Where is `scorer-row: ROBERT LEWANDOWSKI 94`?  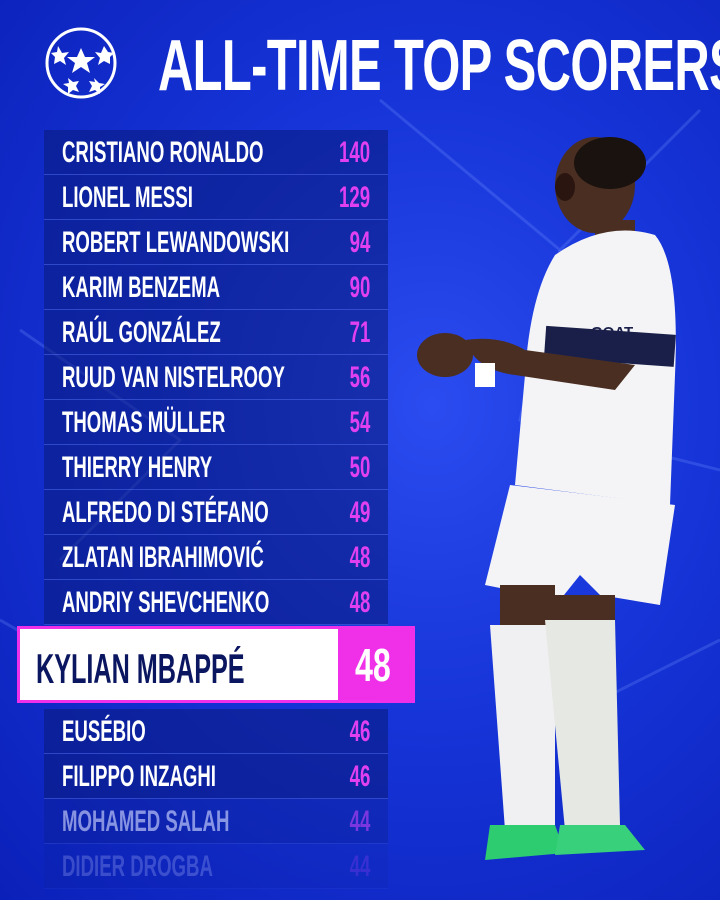 scorer-row: ROBERT LEWANDOWSKI 94 is located at coordinates (216, 242).